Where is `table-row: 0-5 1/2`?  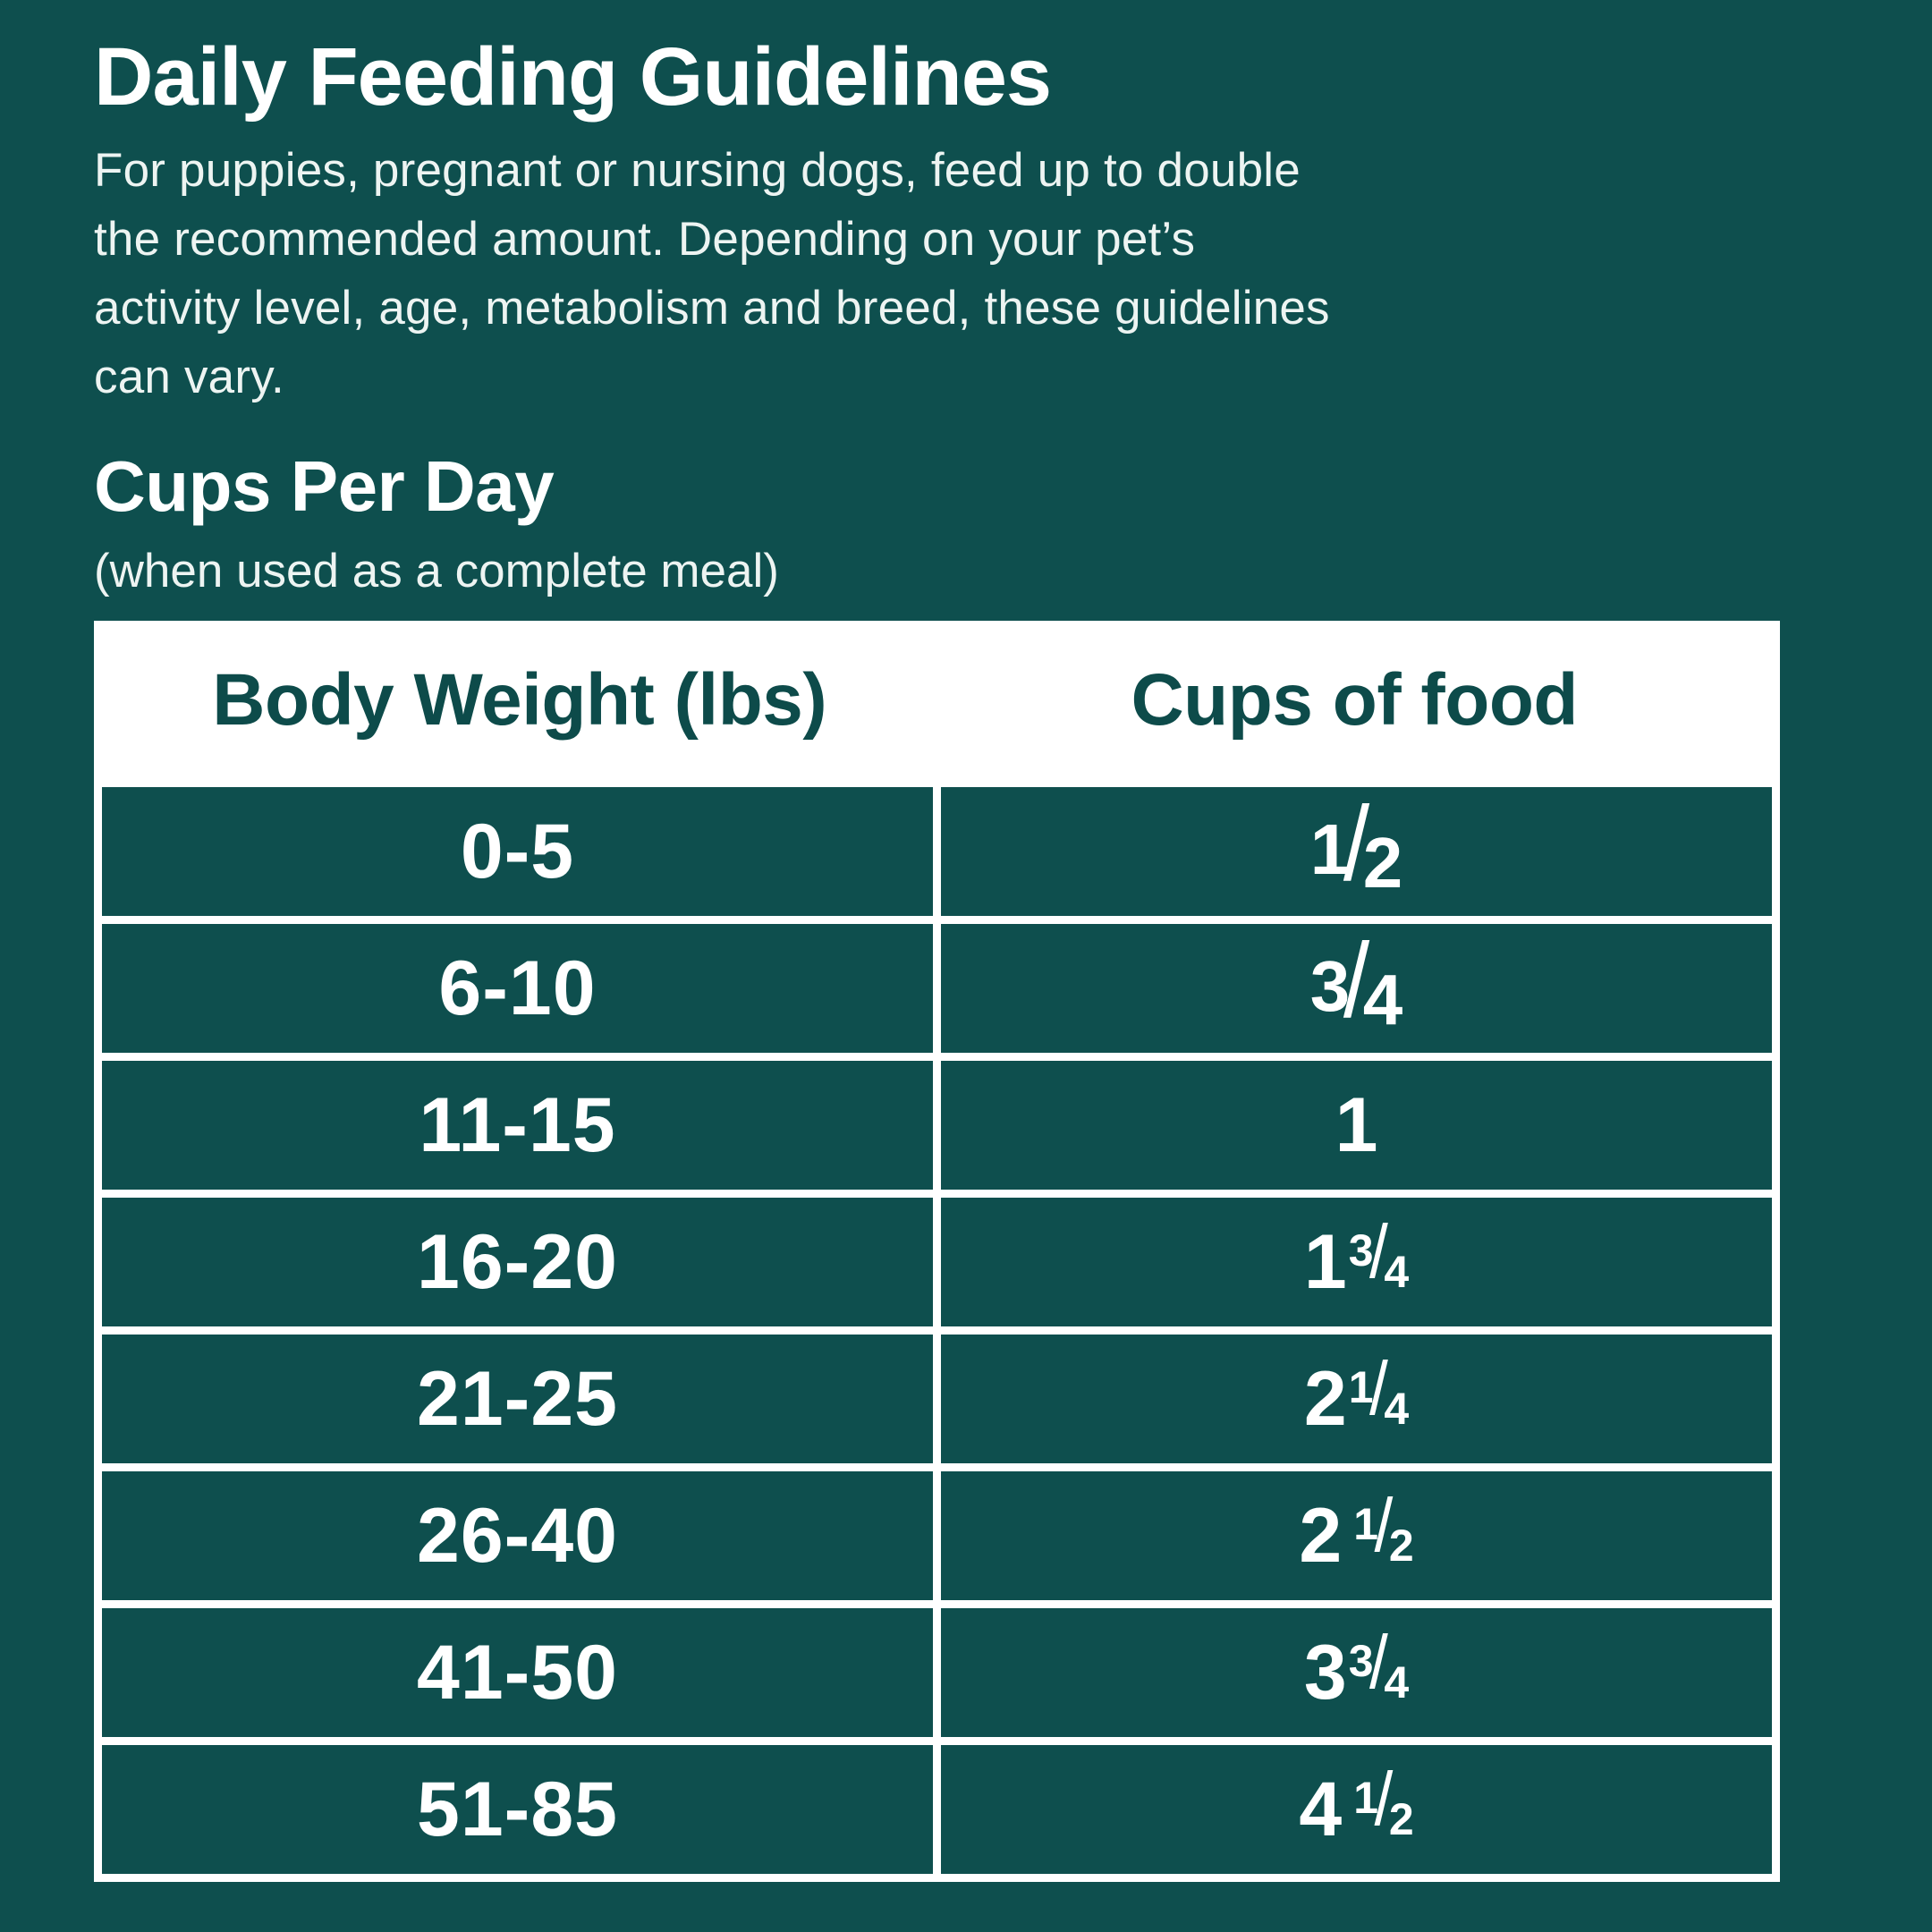 table-row: 0-5 1/2 is located at coordinates (937, 848).